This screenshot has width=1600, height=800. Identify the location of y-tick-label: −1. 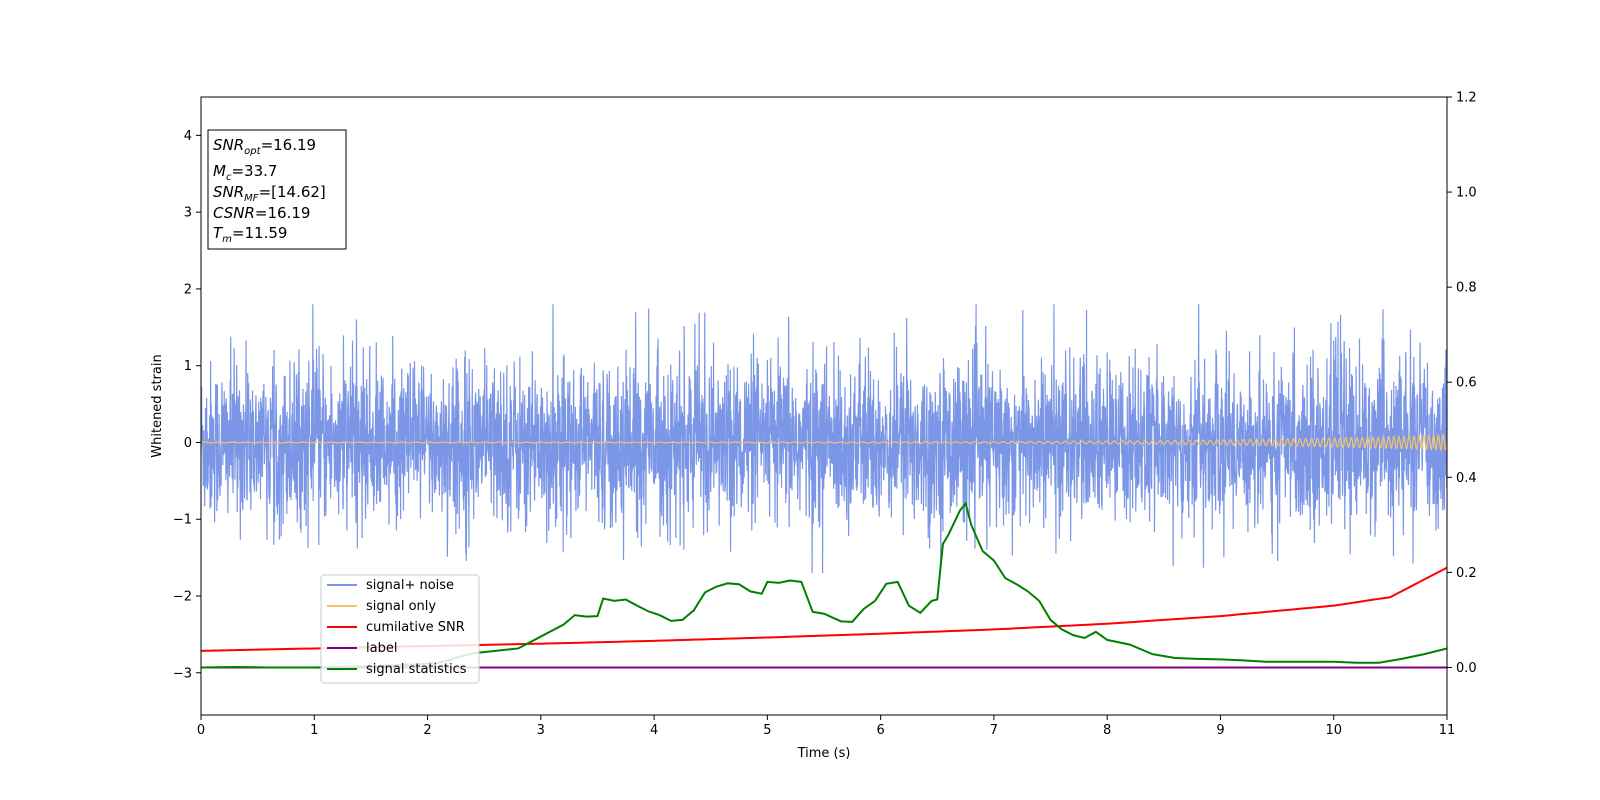
(182, 520).